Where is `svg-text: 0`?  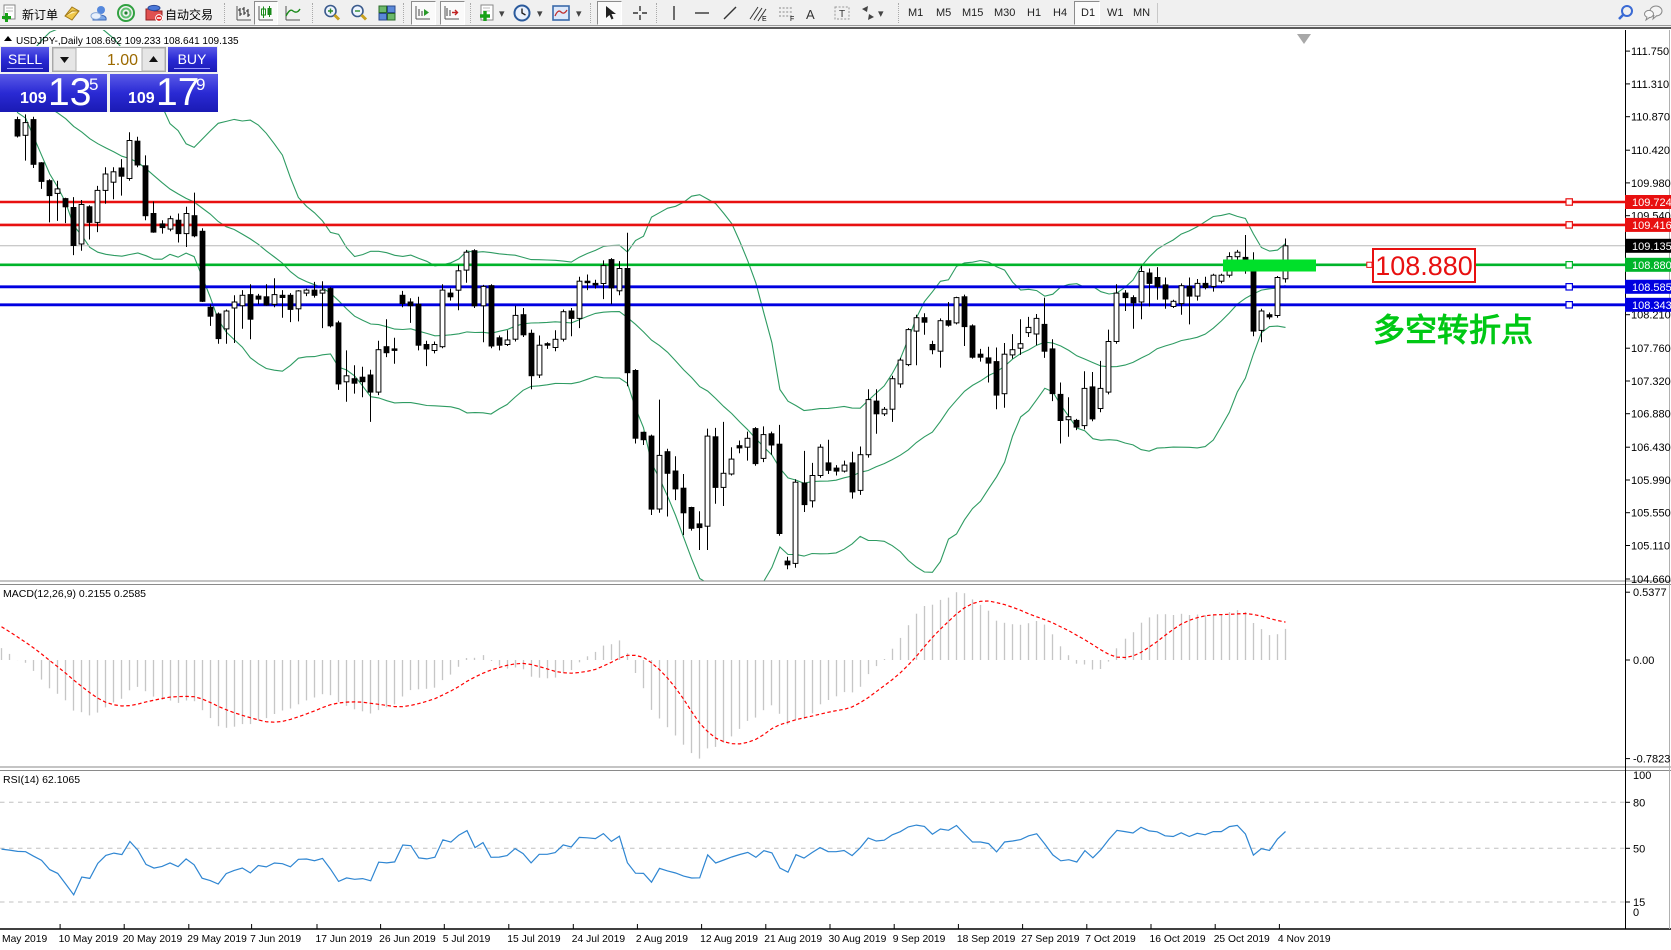 svg-text: 0 is located at coordinates (1636, 913).